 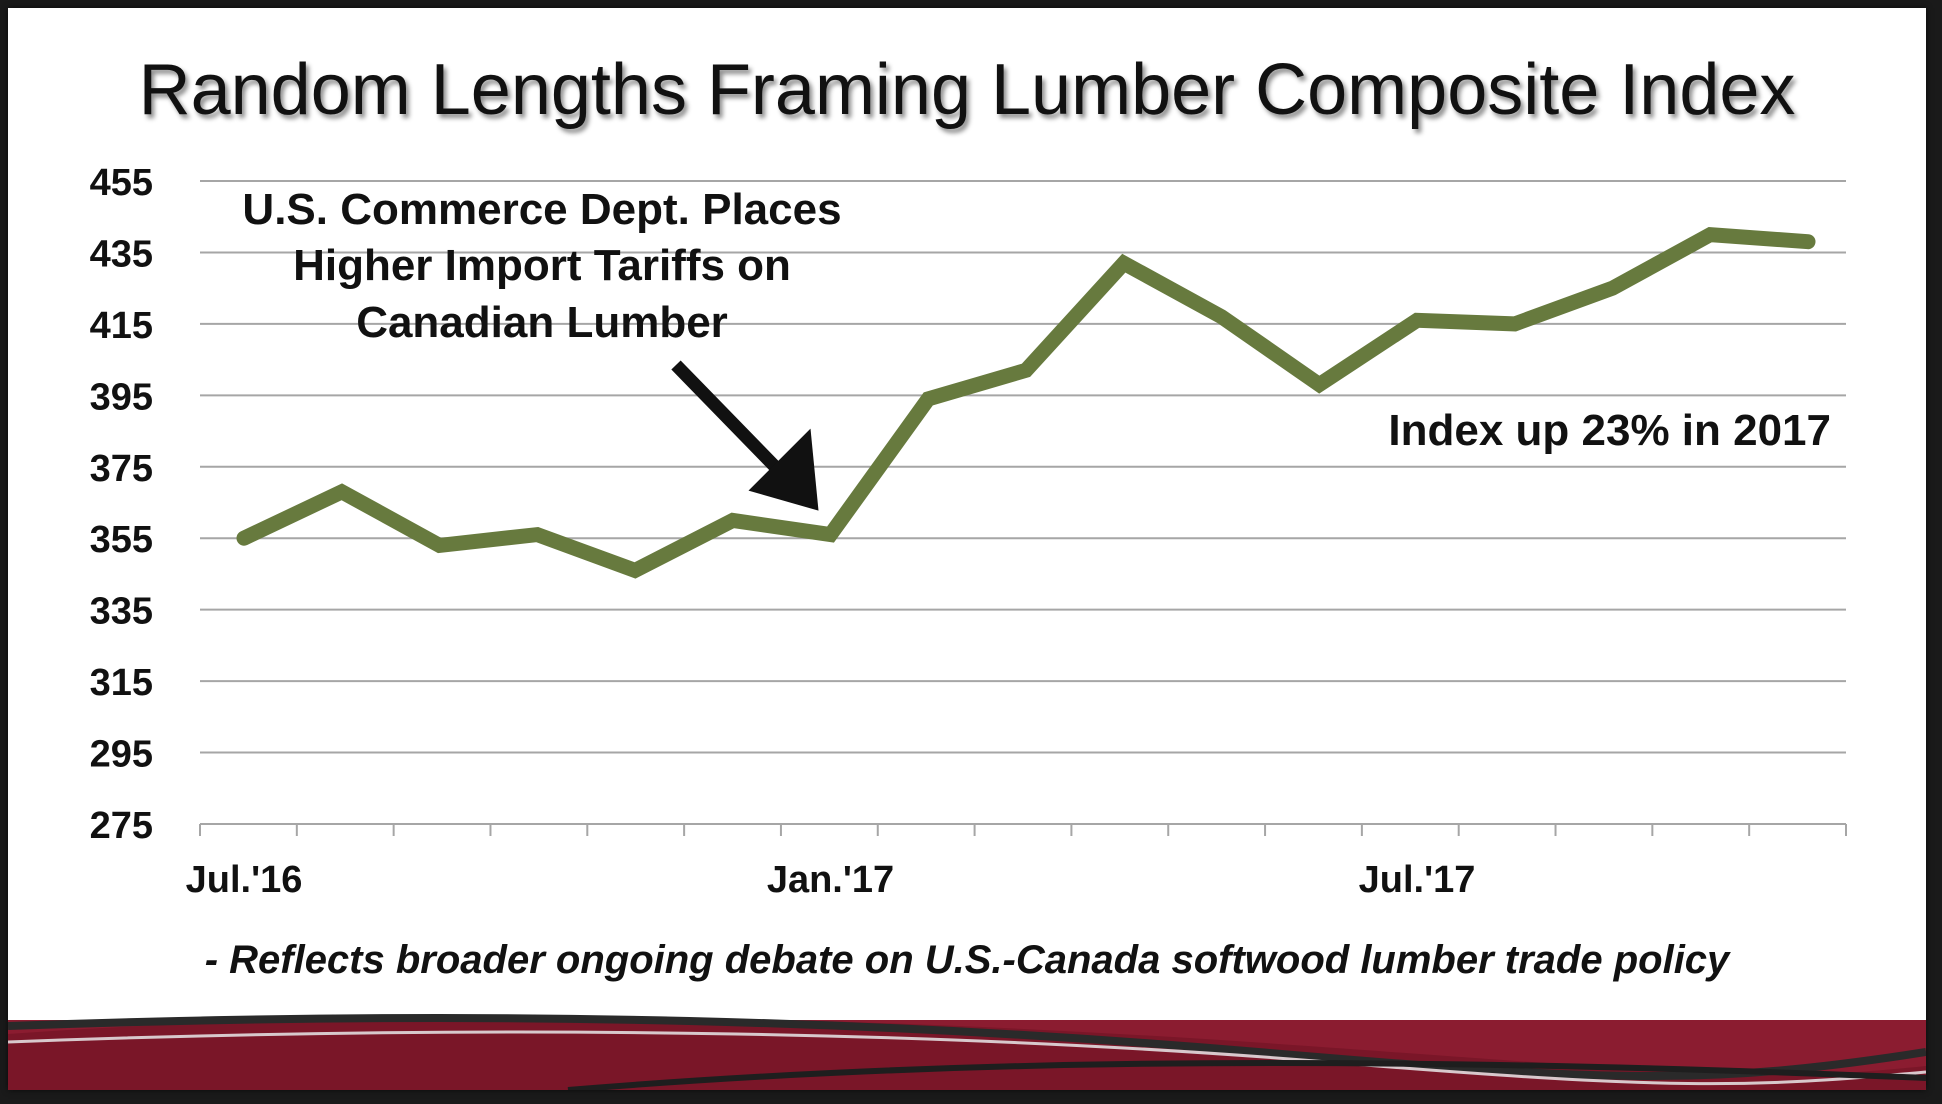 I want to click on x-tick-label: Jan.'17, so click(x=830, y=880).